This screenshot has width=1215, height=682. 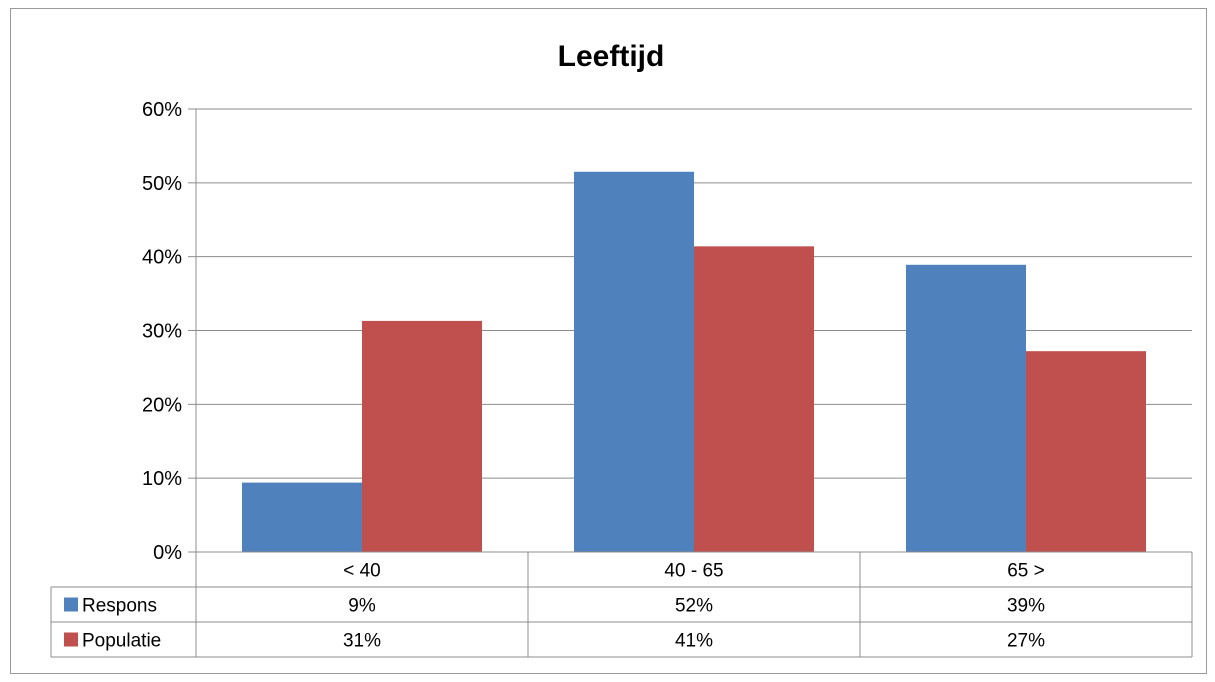 I want to click on category-label: 65 >, so click(x=1026, y=571).